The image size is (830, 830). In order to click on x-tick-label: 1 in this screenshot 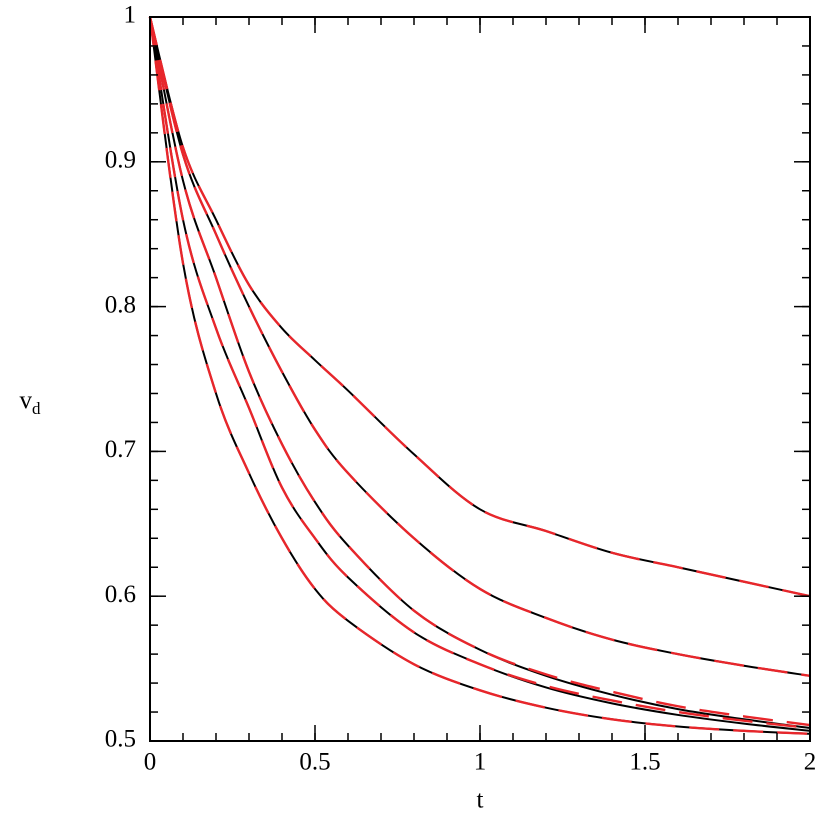, I will do `click(480, 762)`.